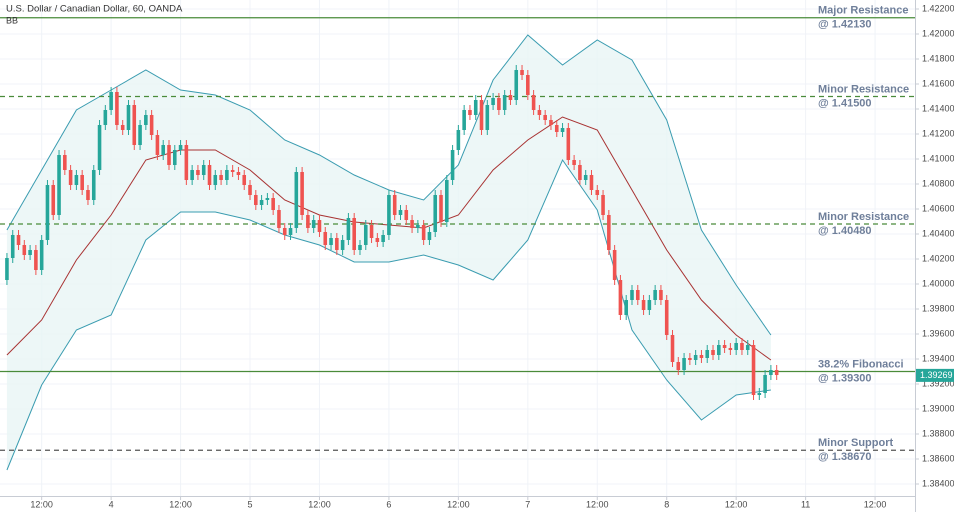 Image resolution: width=954 pixels, height=512 pixels. What do you see at coordinates (938, 233) in the screenshot?
I see `y-tick-label: 1.40400` at bounding box center [938, 233].